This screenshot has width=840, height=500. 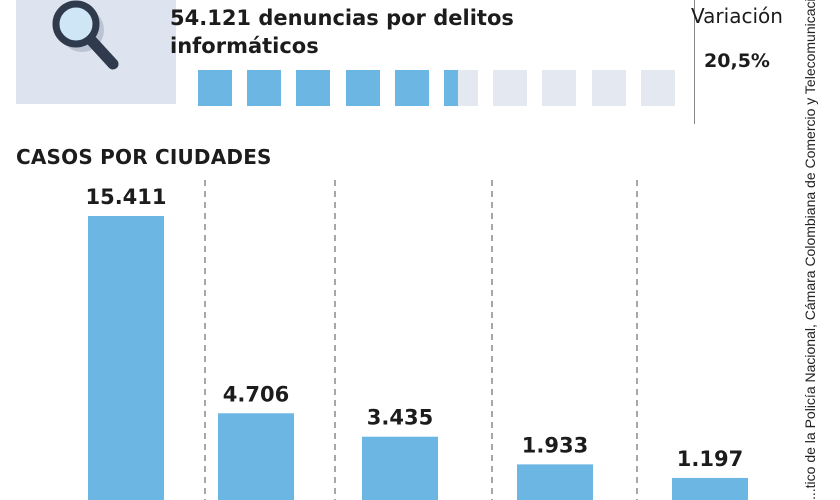 I want to click on bar-value-label: 3.435, so click(x=400, y=418).